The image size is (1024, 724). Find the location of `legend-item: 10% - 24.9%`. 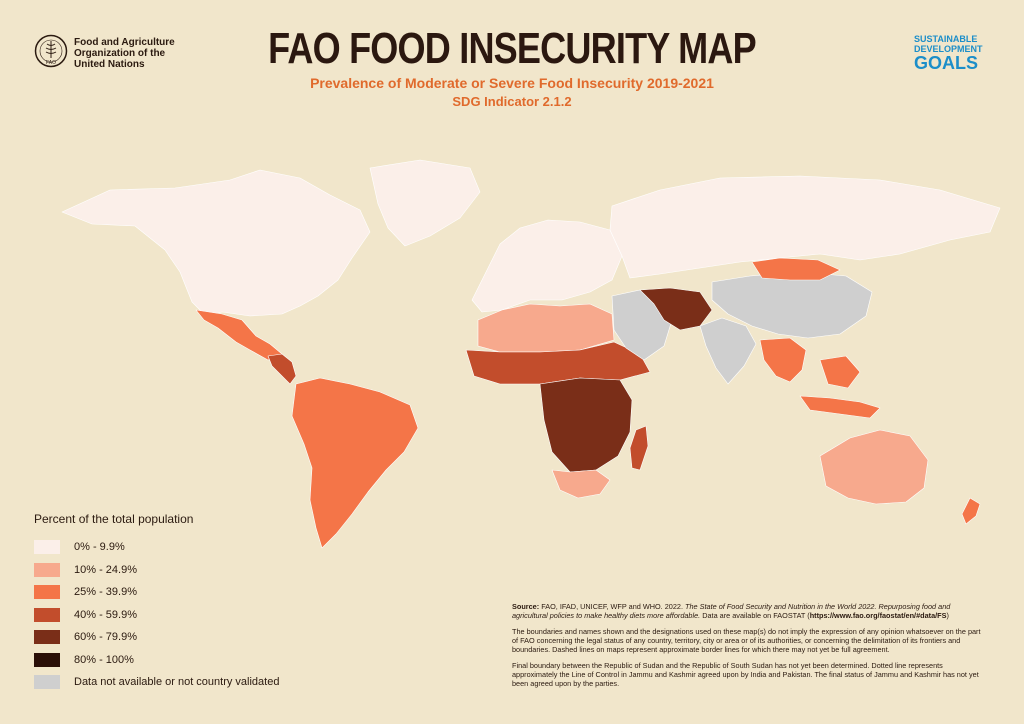

legend-item: 10% - 24.9% is located at coordinates (156, 570).